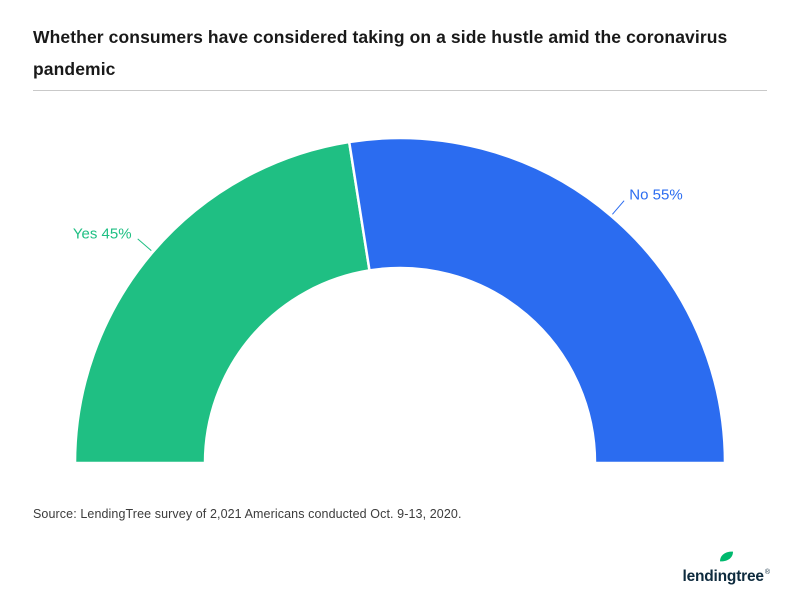 The width and height of the screenshot is (800, 600). What do you see at coordinates (102, 234) in the screenshot?
I see `data-label-yes: Yes 45%` at bounding box center [102, 234].